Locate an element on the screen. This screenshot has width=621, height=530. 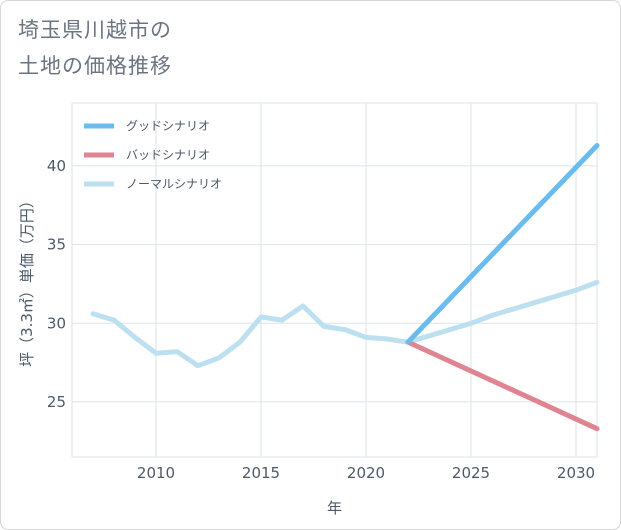
legend-label-0: グッドシナリオ is located at coordinates (168, 126).